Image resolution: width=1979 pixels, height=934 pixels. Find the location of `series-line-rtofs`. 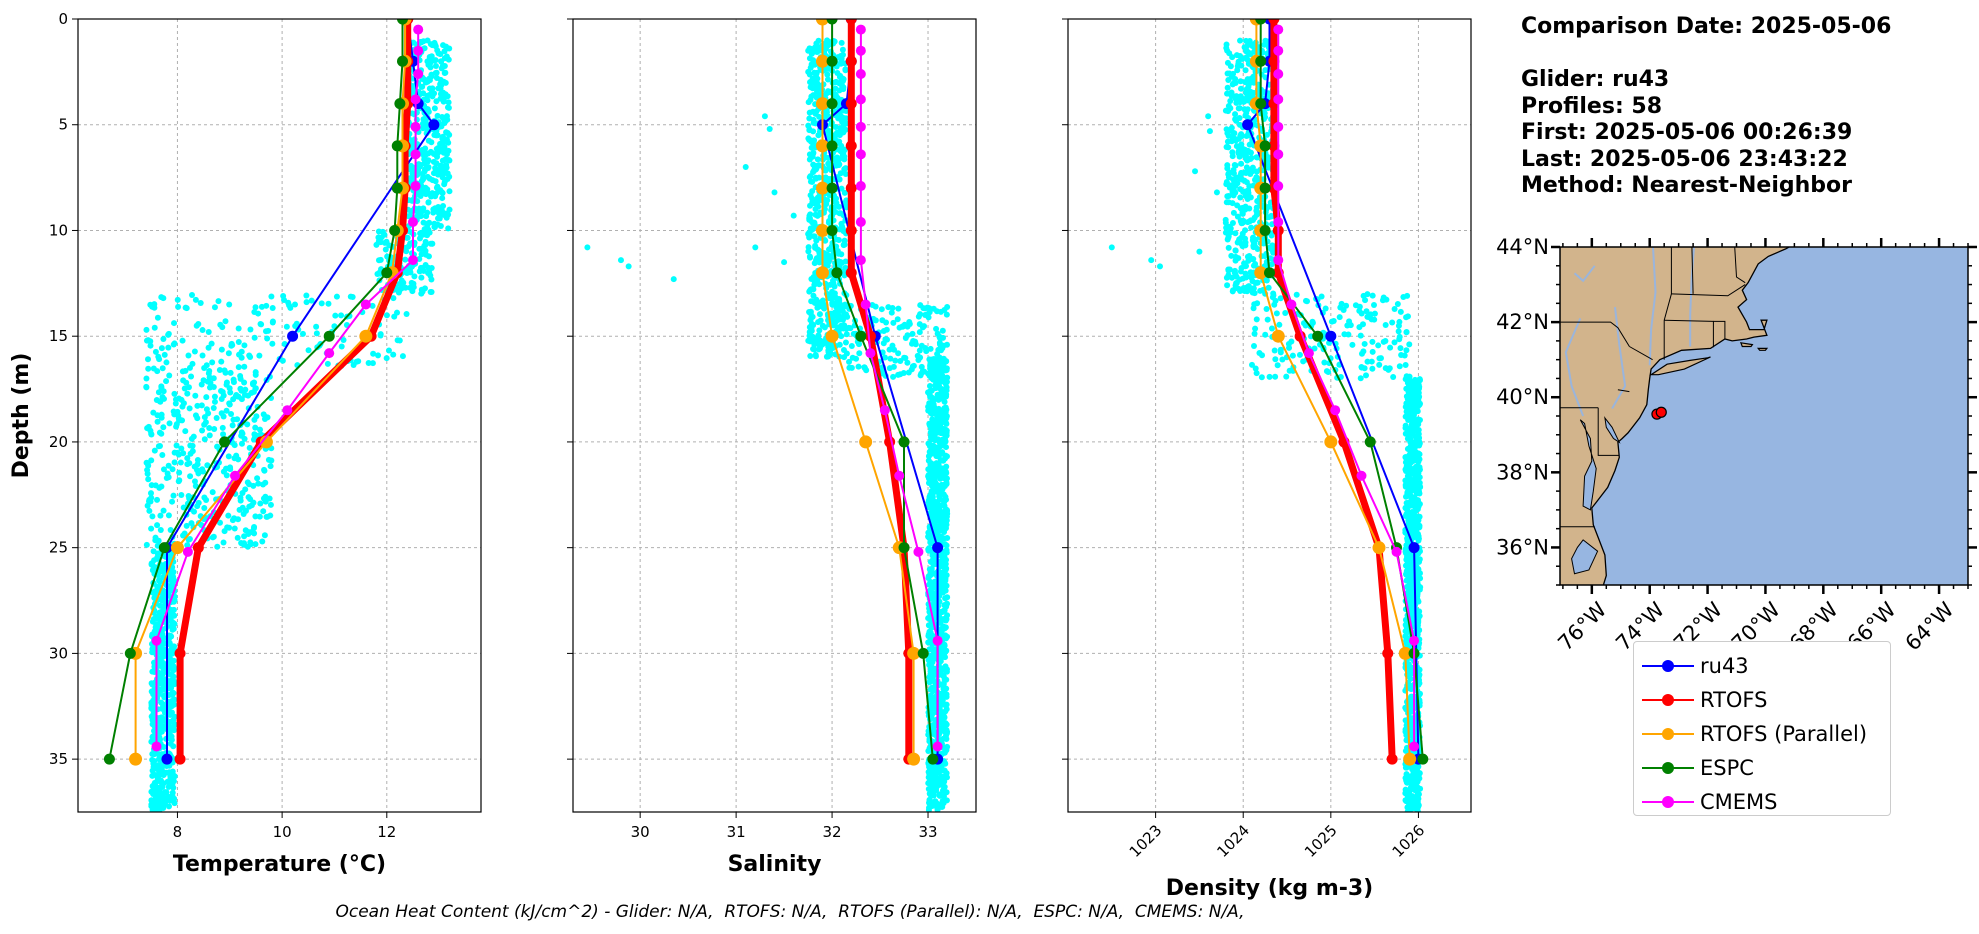

series-line-rtofs is located at coordinates (880, 389).